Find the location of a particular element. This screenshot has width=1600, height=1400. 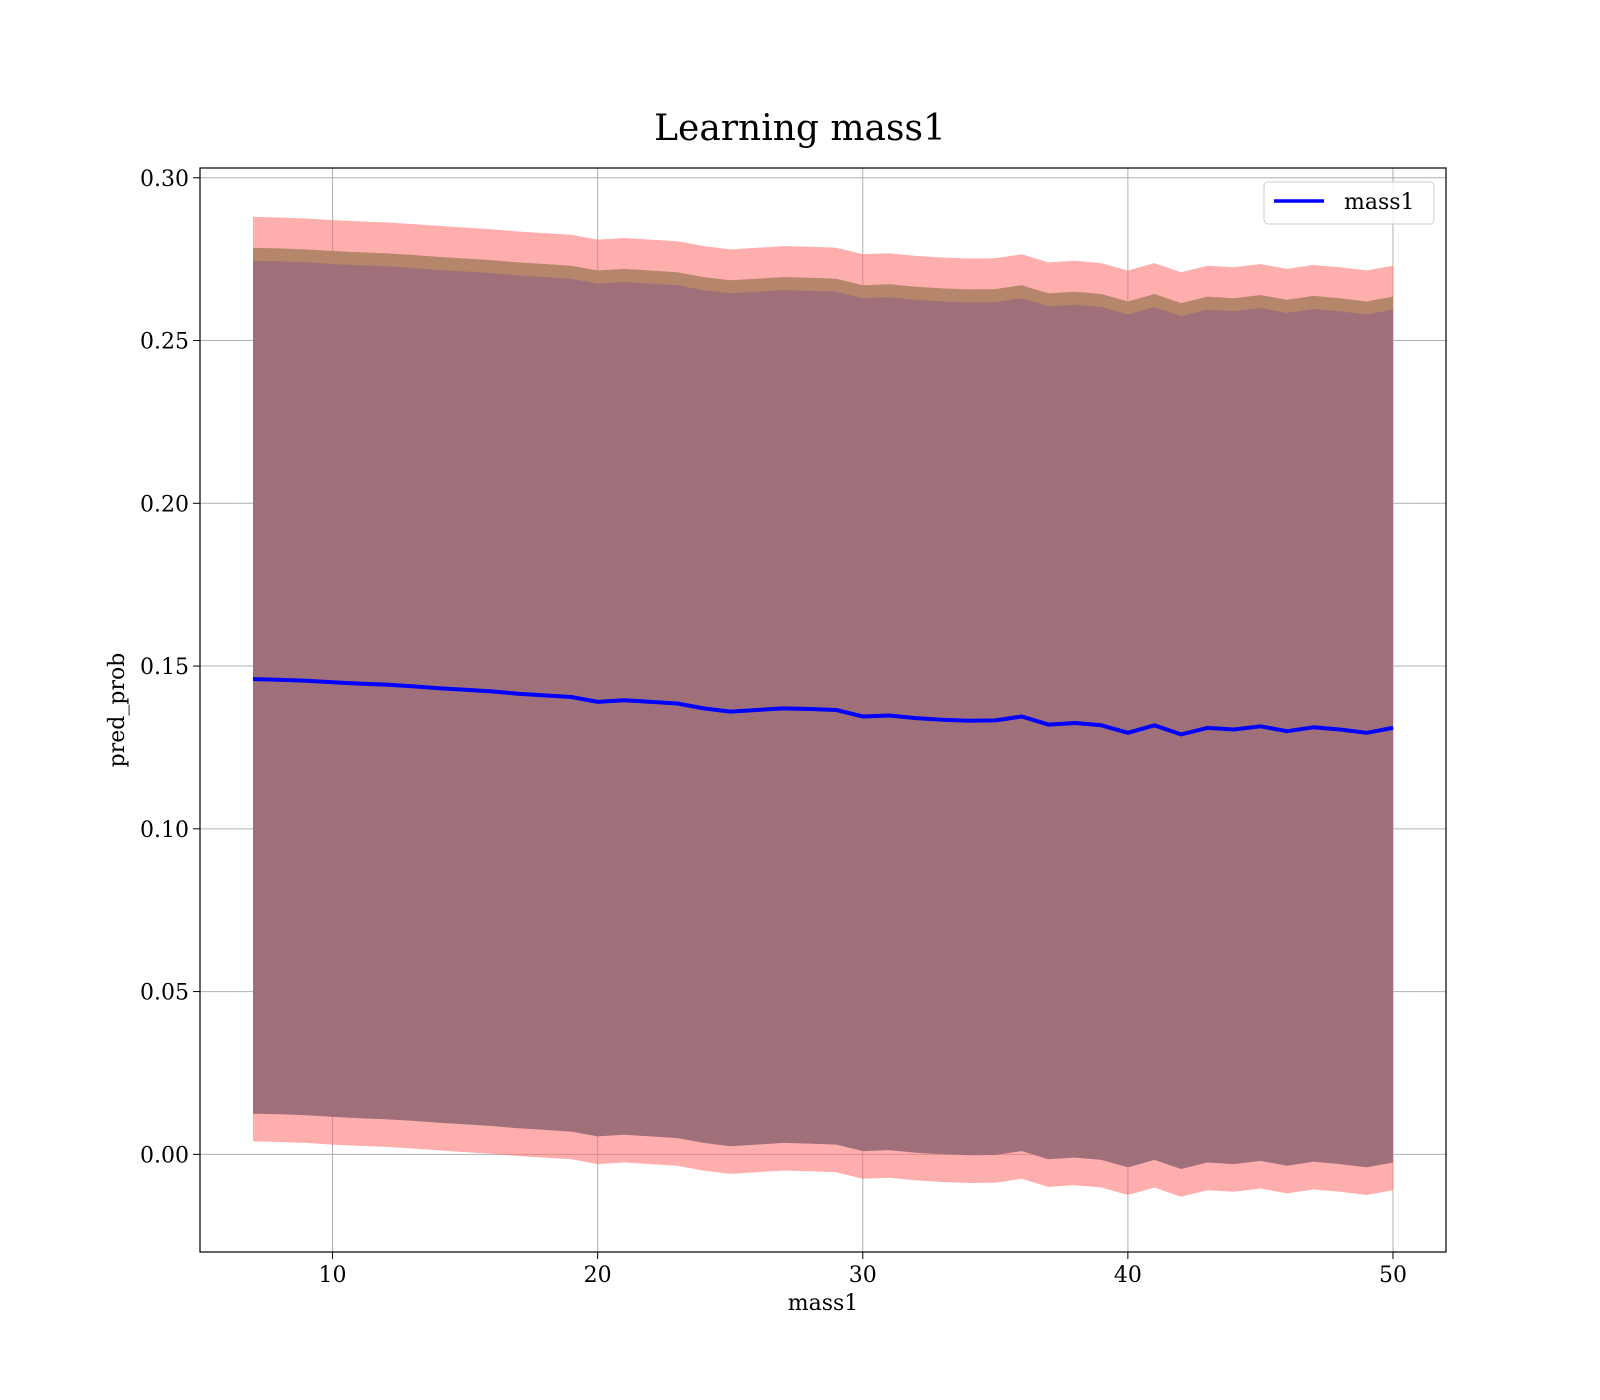

y-tick-label: 0.10 is located at coordinates (164, 830).